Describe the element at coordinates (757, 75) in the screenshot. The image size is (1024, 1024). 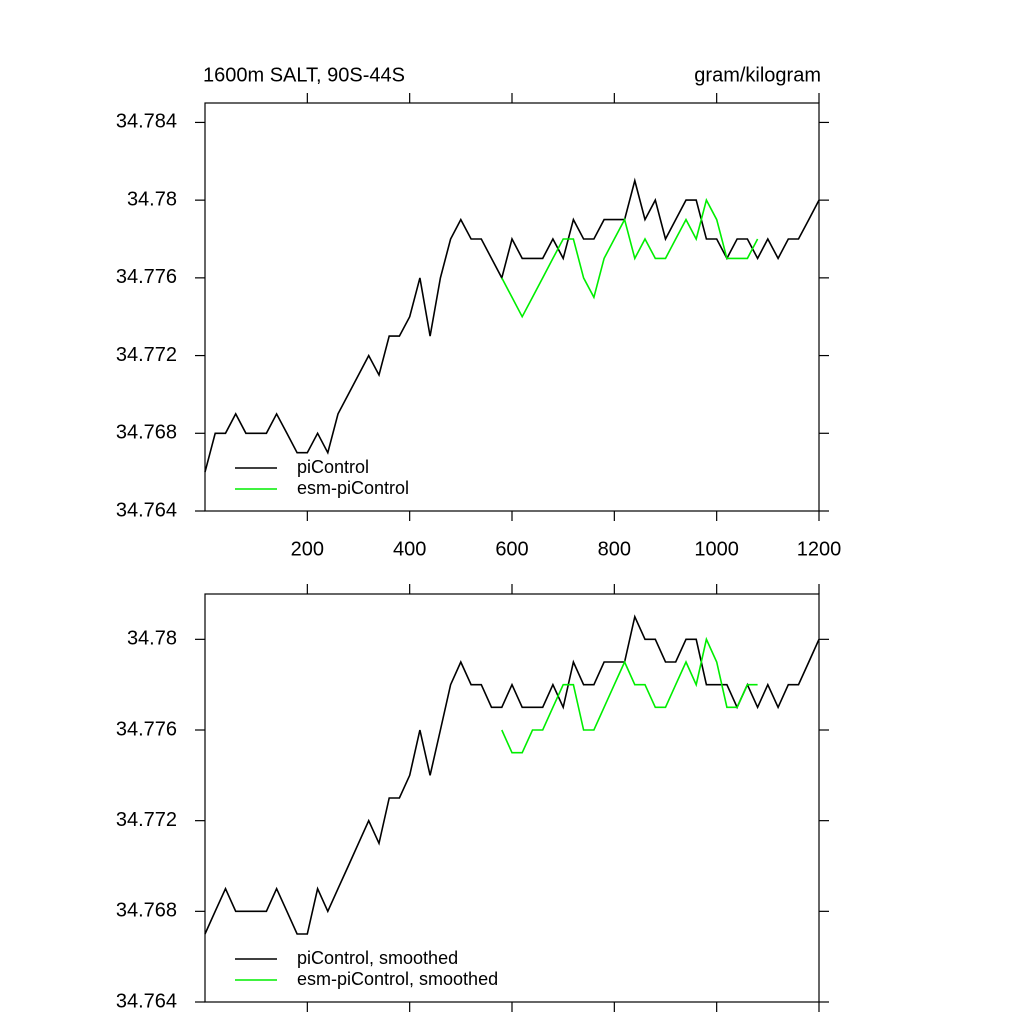
I see `units-label: gram/kilogram` at that location.